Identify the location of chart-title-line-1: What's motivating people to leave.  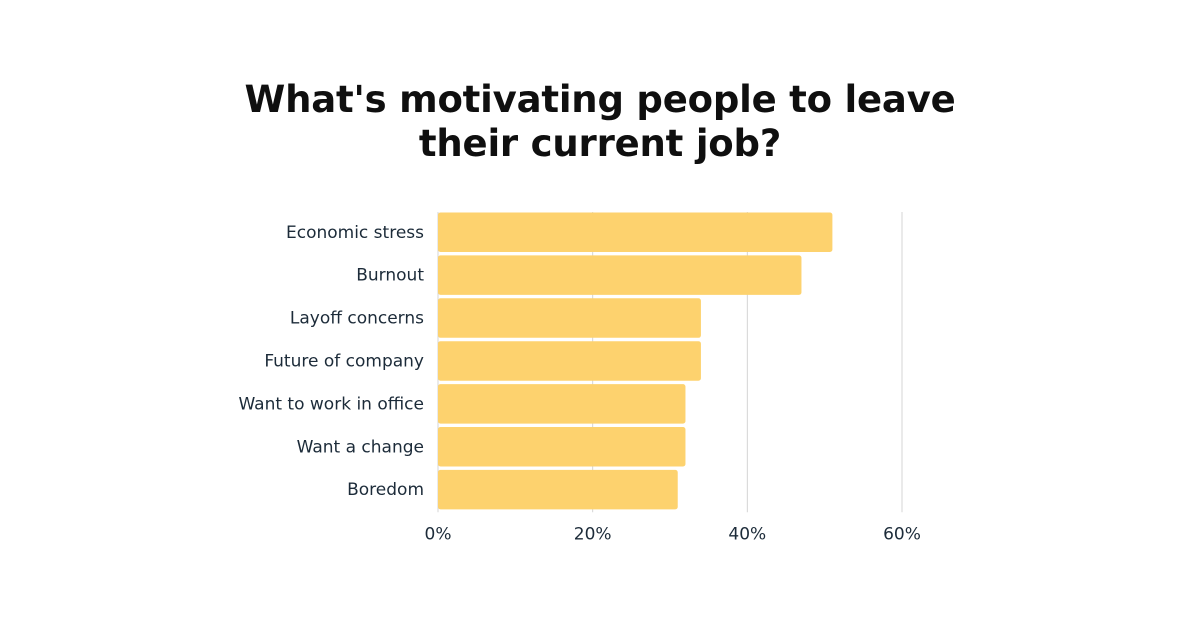
(600, 99).